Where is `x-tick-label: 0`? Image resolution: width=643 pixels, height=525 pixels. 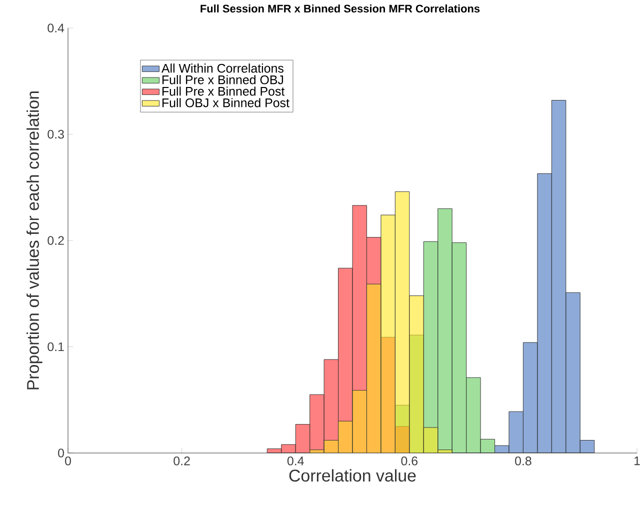
x-tick-label: 0 is located at coordinates (68, 461).